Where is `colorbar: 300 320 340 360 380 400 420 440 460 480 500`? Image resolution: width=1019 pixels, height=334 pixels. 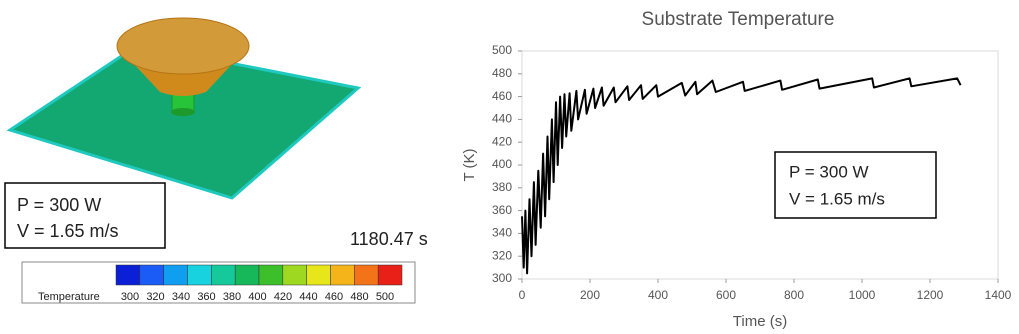
colorbar: 300 320 340 360 380 400 420 440 460 480 500 is located at coordinates (259, 283).